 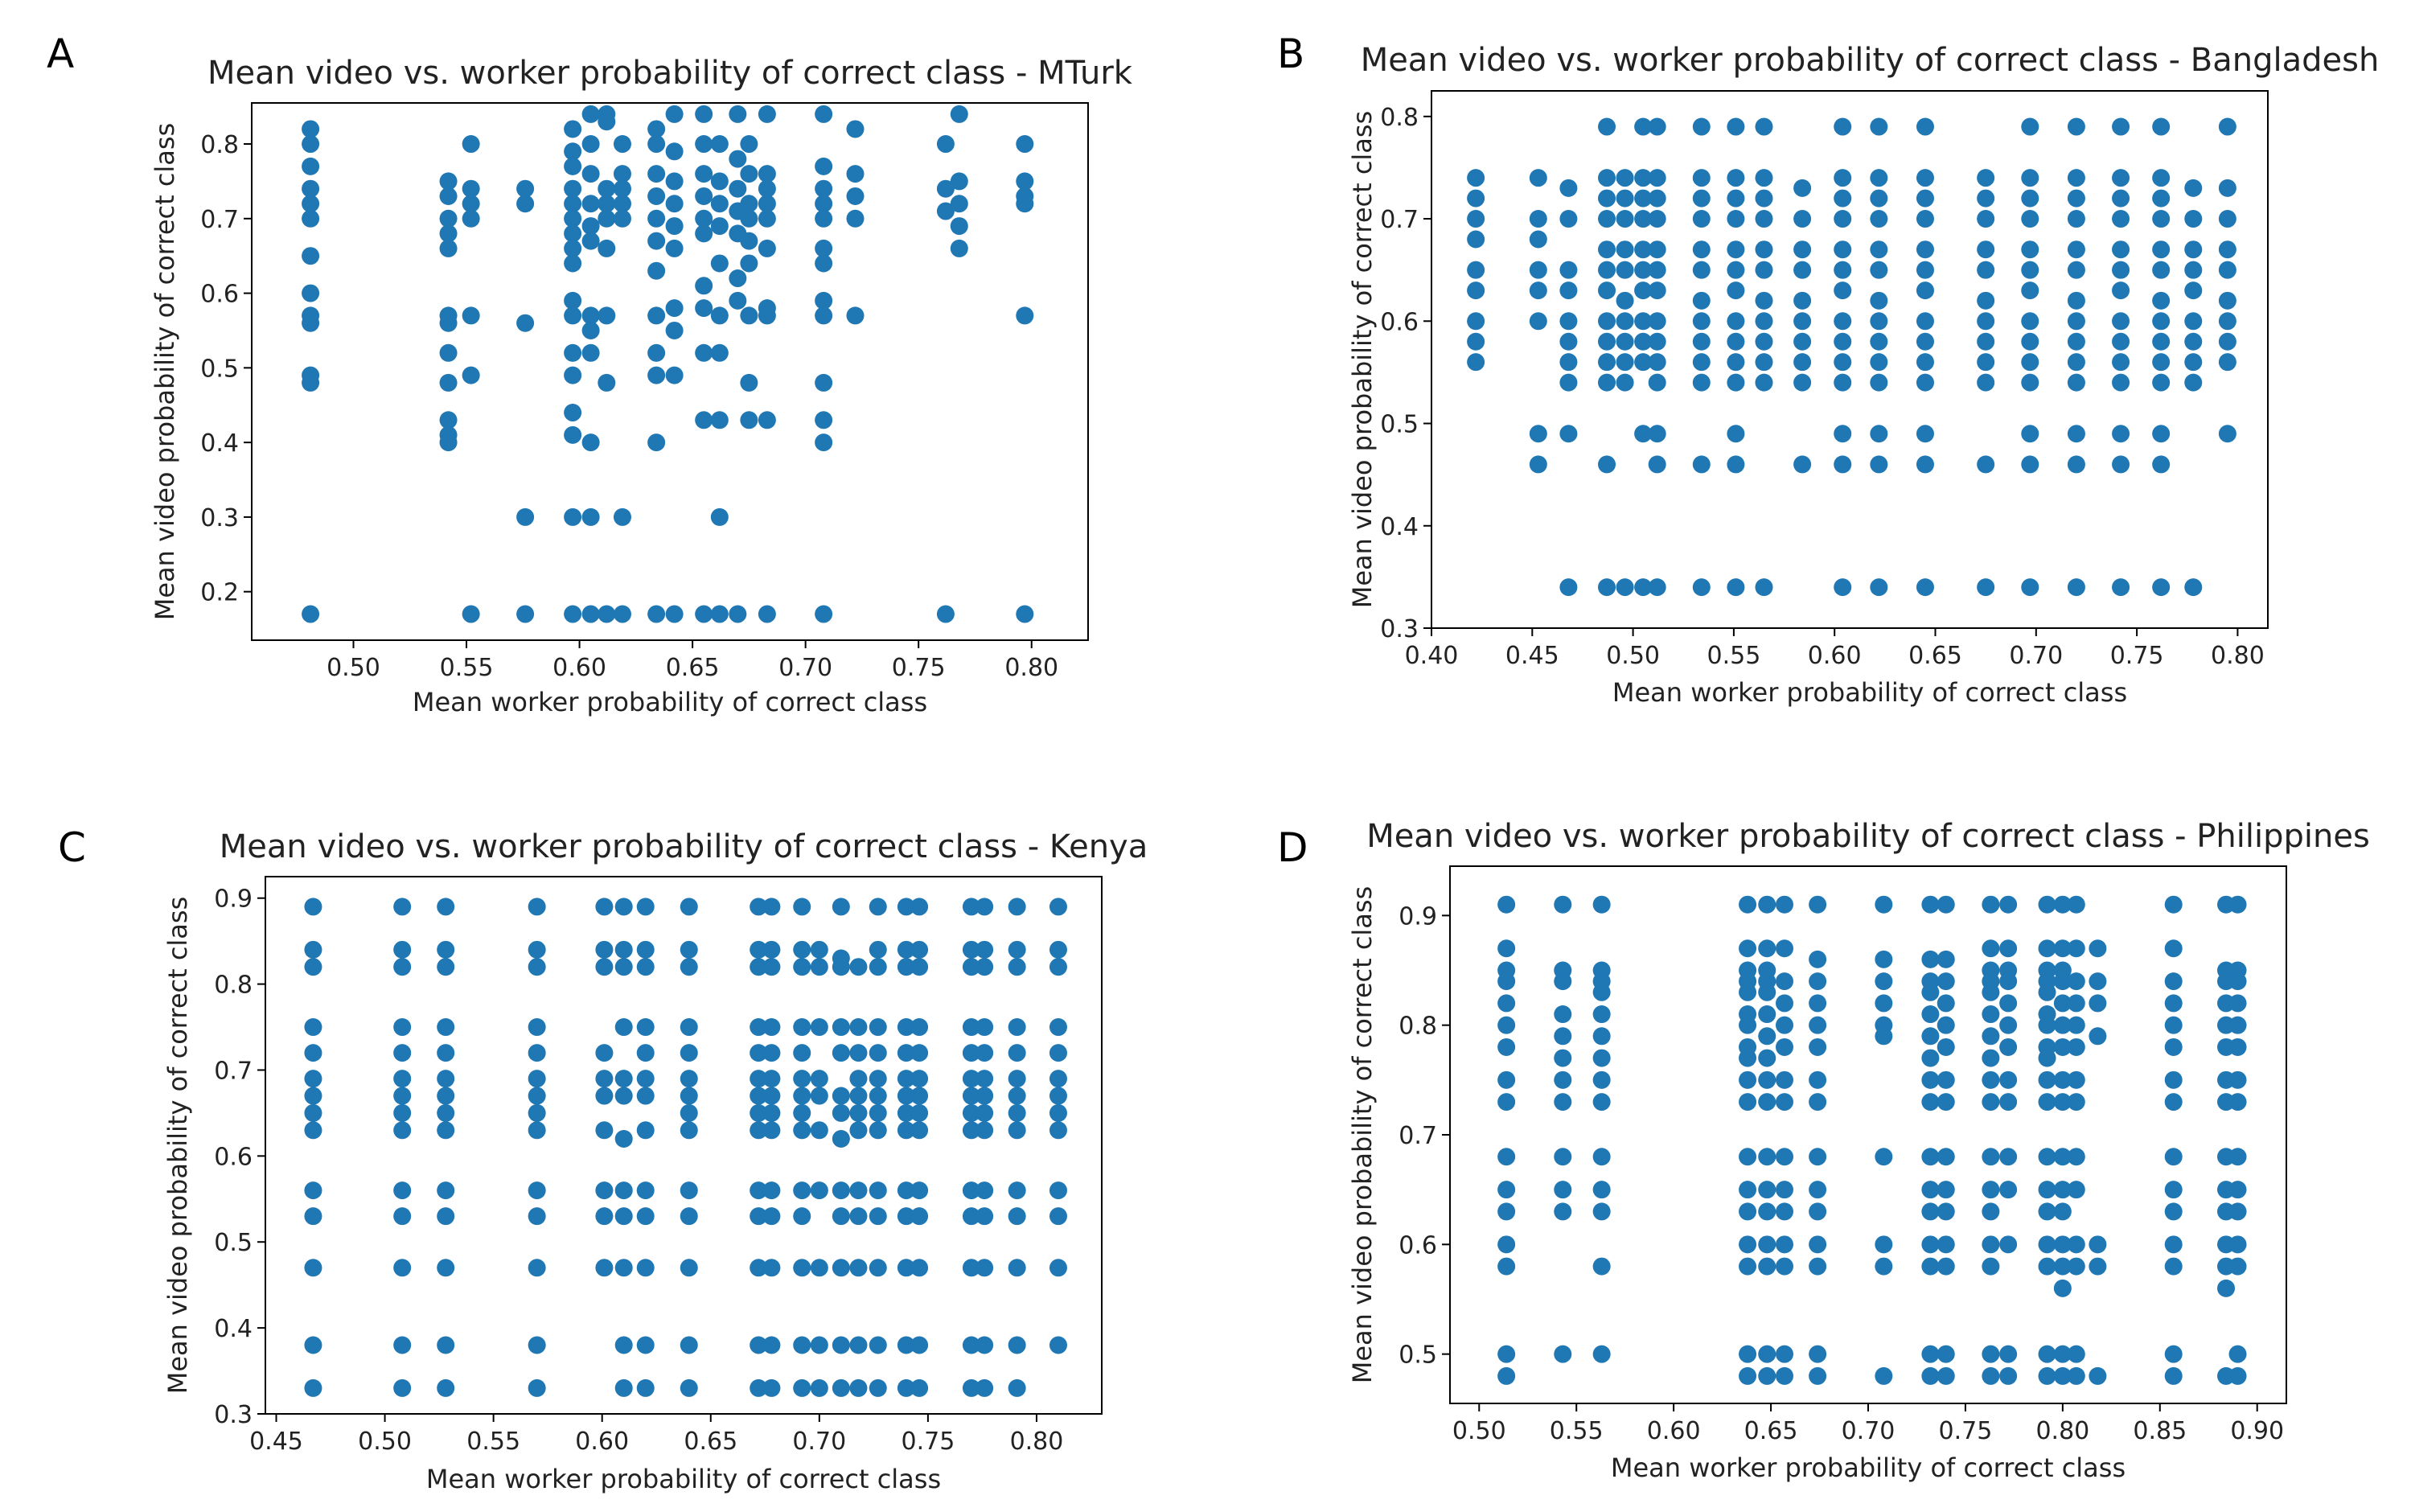 What do you see at coordinates (579, 668) in the screenshot?
I see `x-tick-label: 0.60` at bounding box center [579, 668].